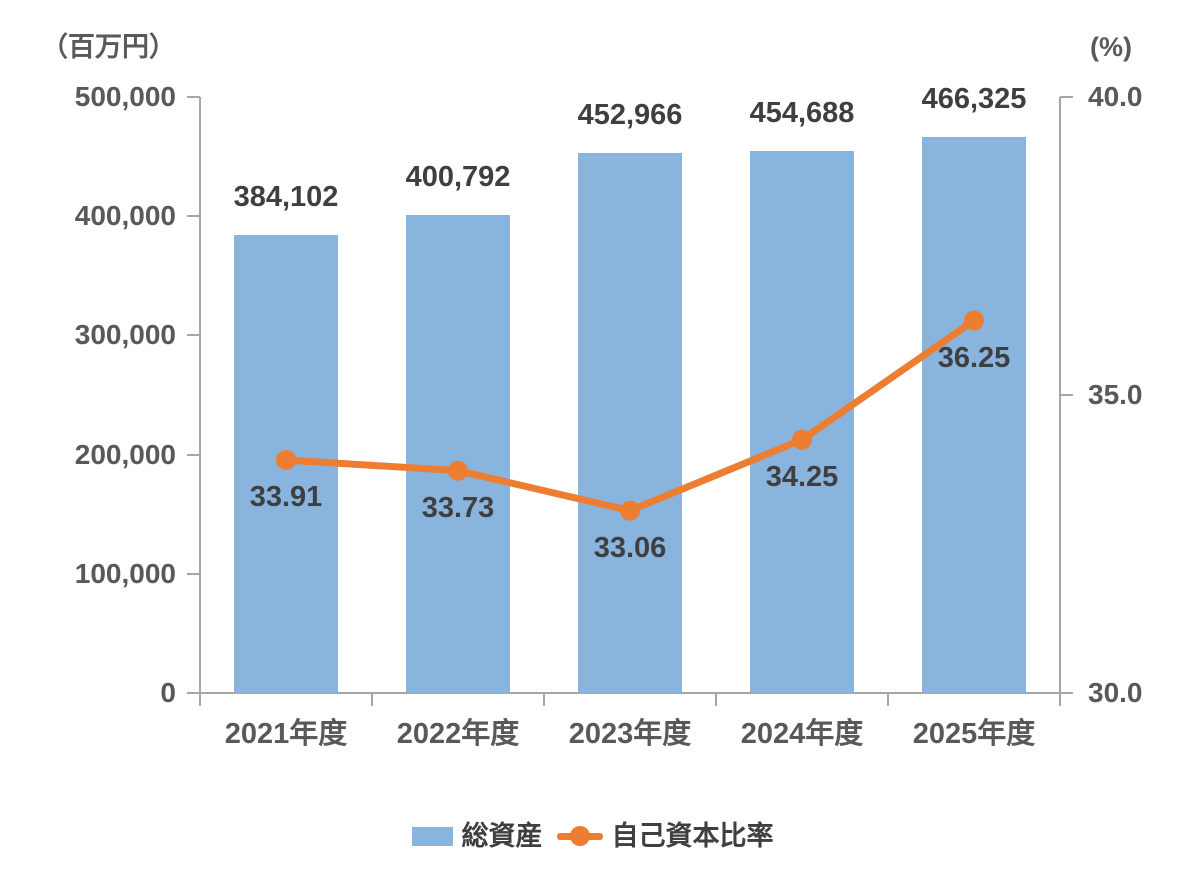  I want to click on point-value-label: 33.06, so click(630, 547).